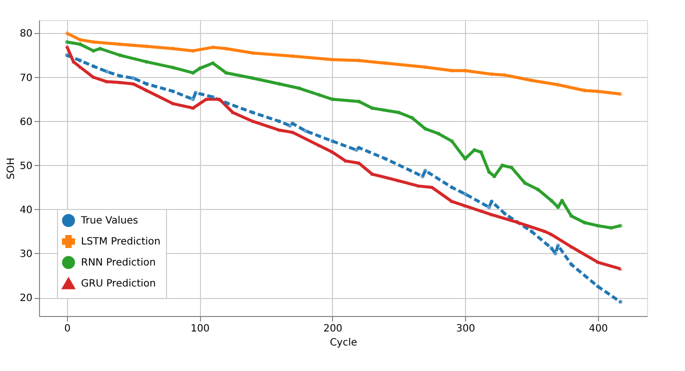 The height and width of the screenshot is (371, 685). I want to click on y-tick-label: 50, so click(26, 166).